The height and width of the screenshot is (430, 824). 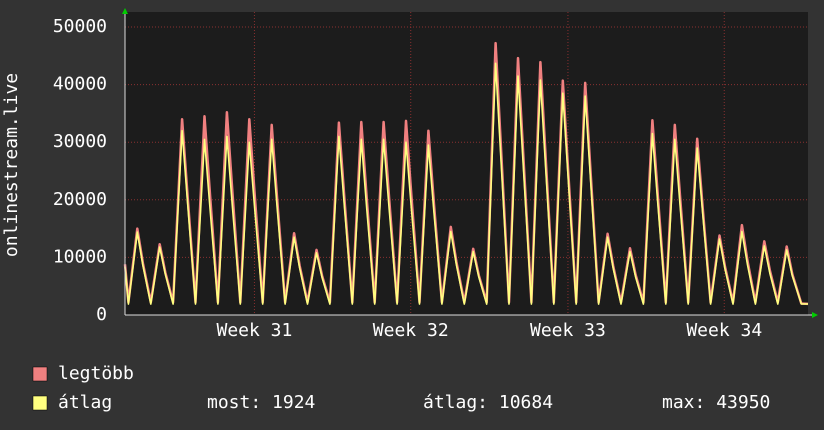 I want to click on stat-value: 10684, so click(x=526, y=402).